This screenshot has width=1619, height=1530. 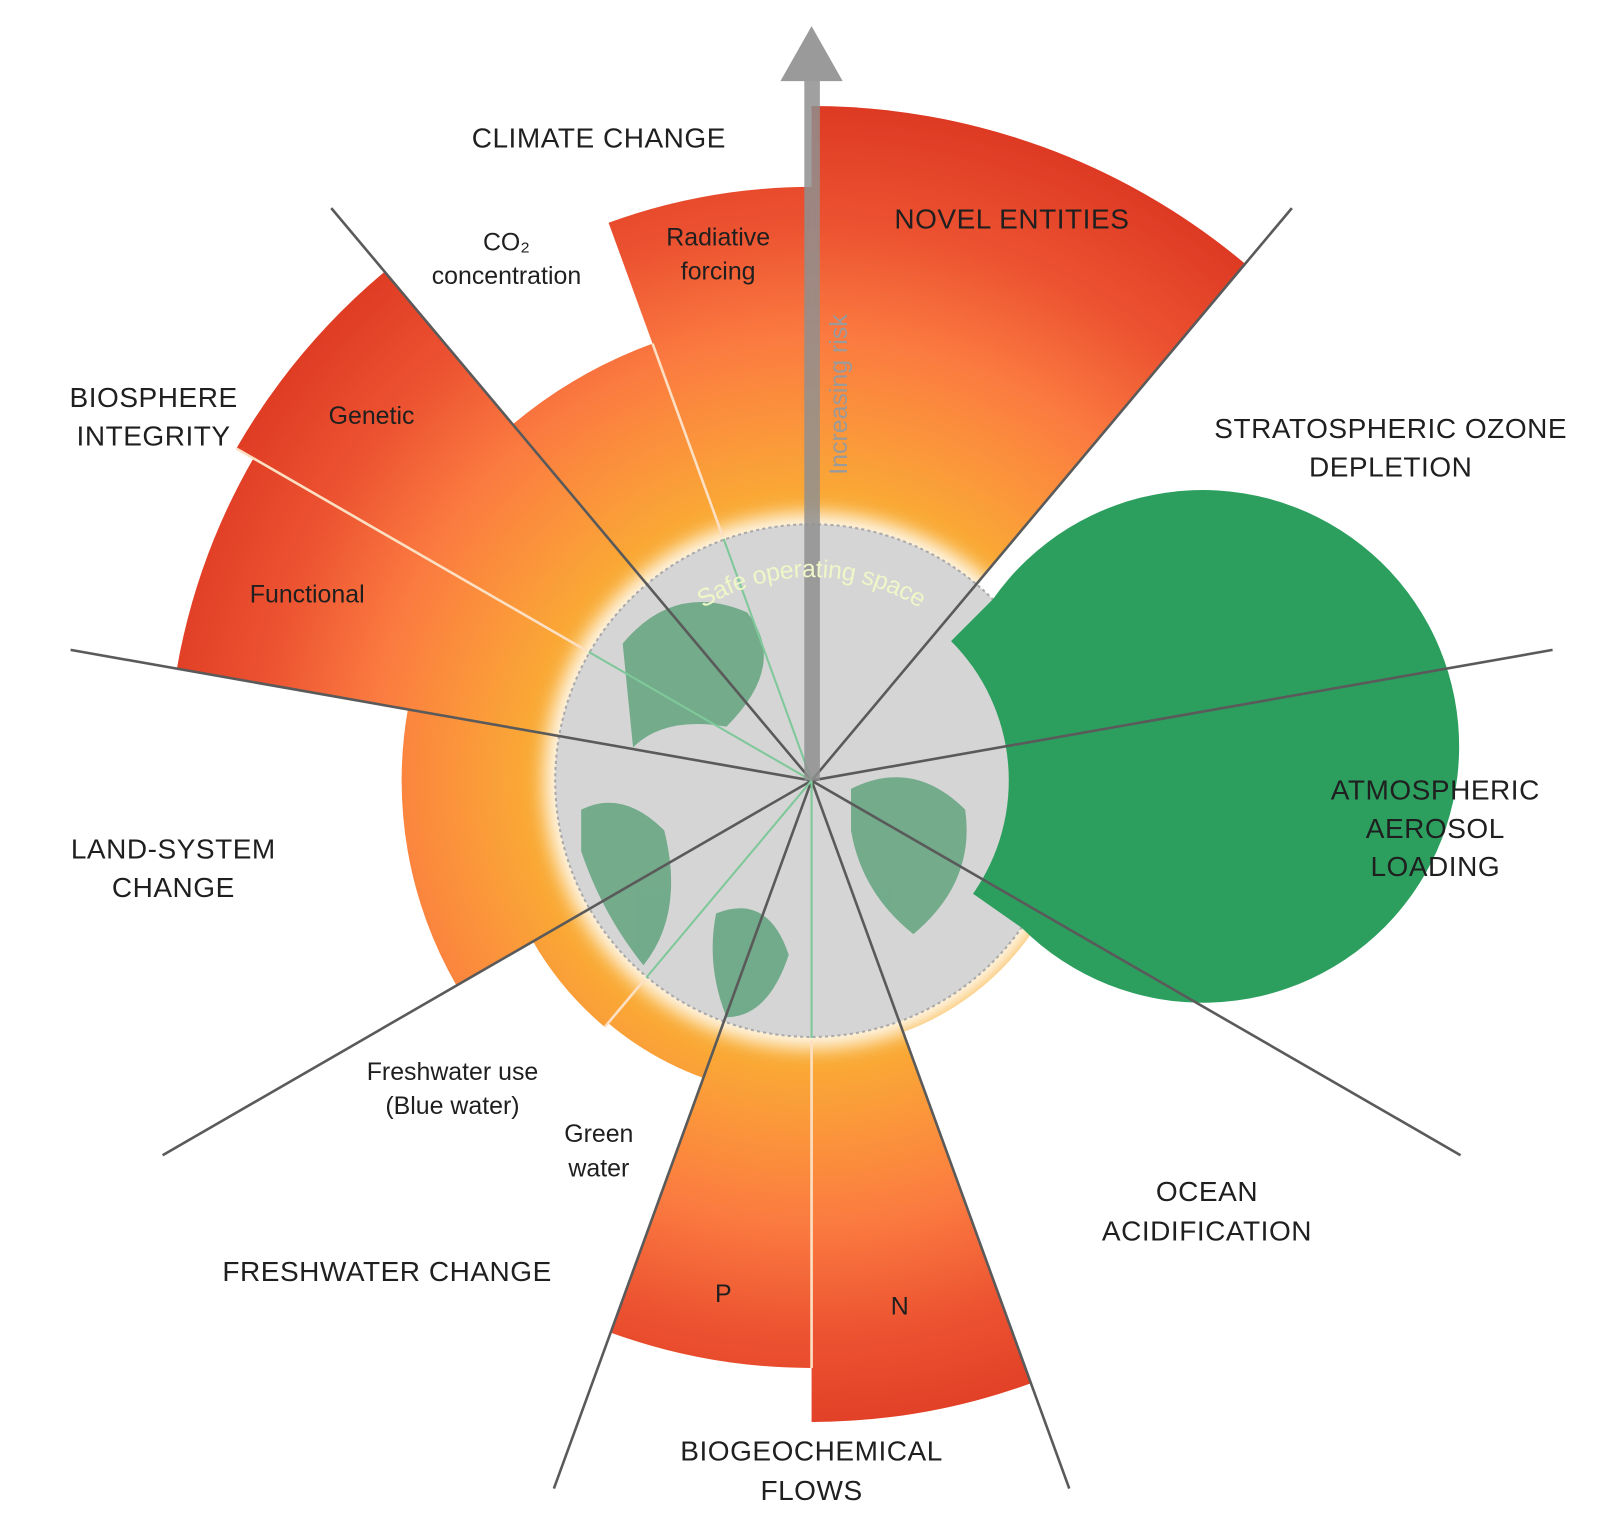 I want to click on boundary-title: STRATOSPHERIC OZONE, so click(x=1390, y=428).